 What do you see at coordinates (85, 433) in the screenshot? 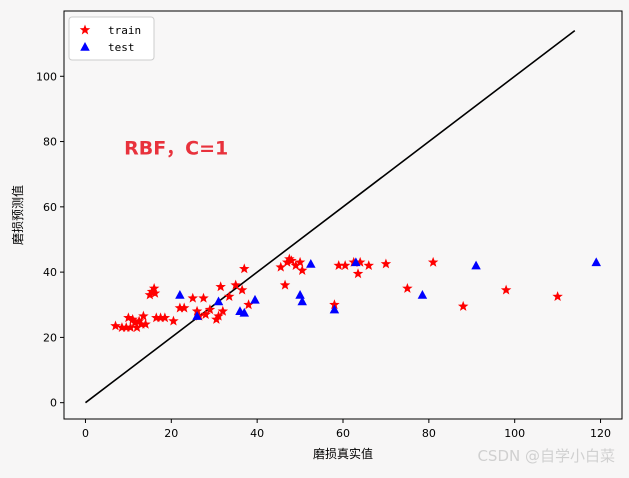
I see `x-tick-label: 0` at bounding box center [85, 433].